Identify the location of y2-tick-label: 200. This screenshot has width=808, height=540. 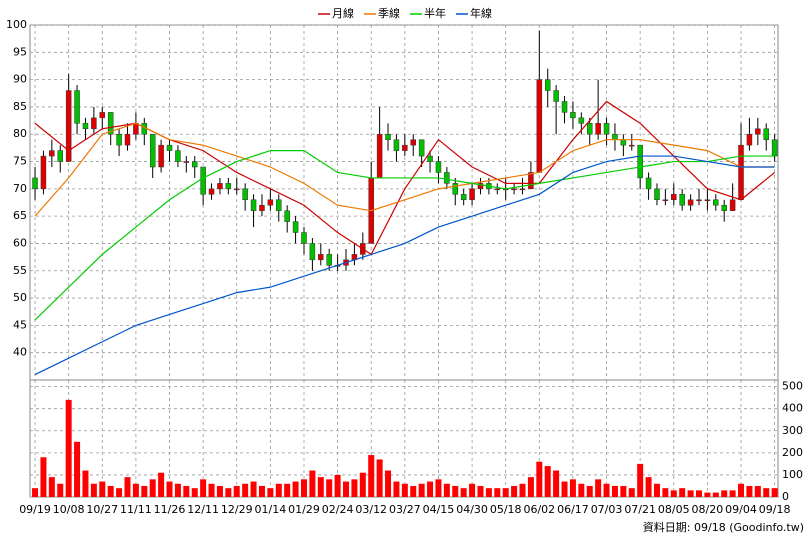
(792, 452).